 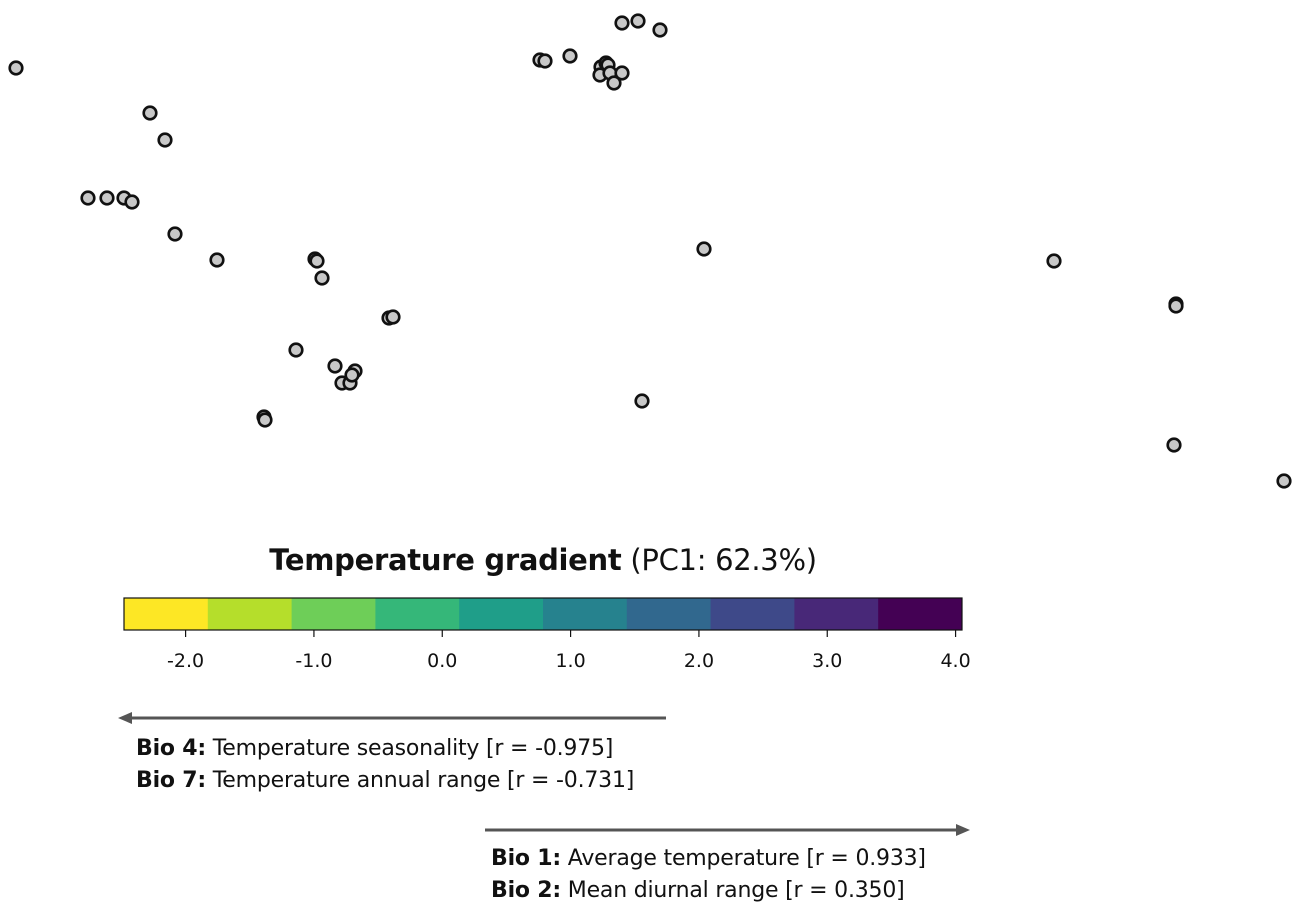 I want to click on arrow-positive-head, so click(x=963, y=830).